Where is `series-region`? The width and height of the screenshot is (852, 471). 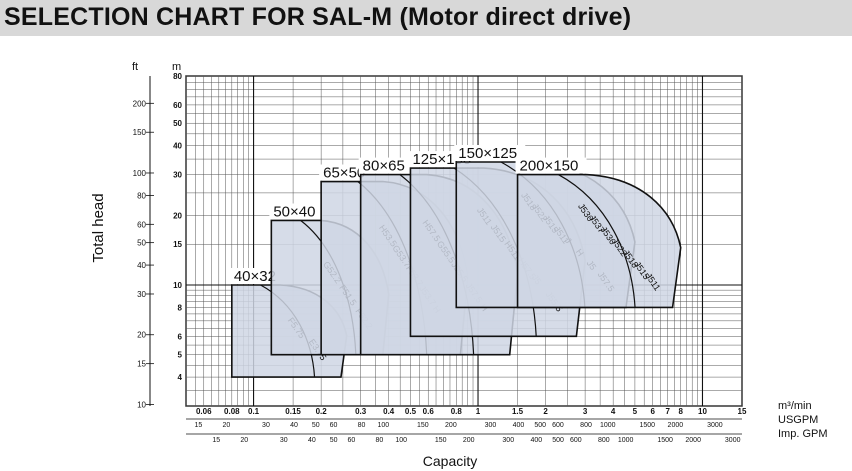 series-region is located at coordinates (599, 241).